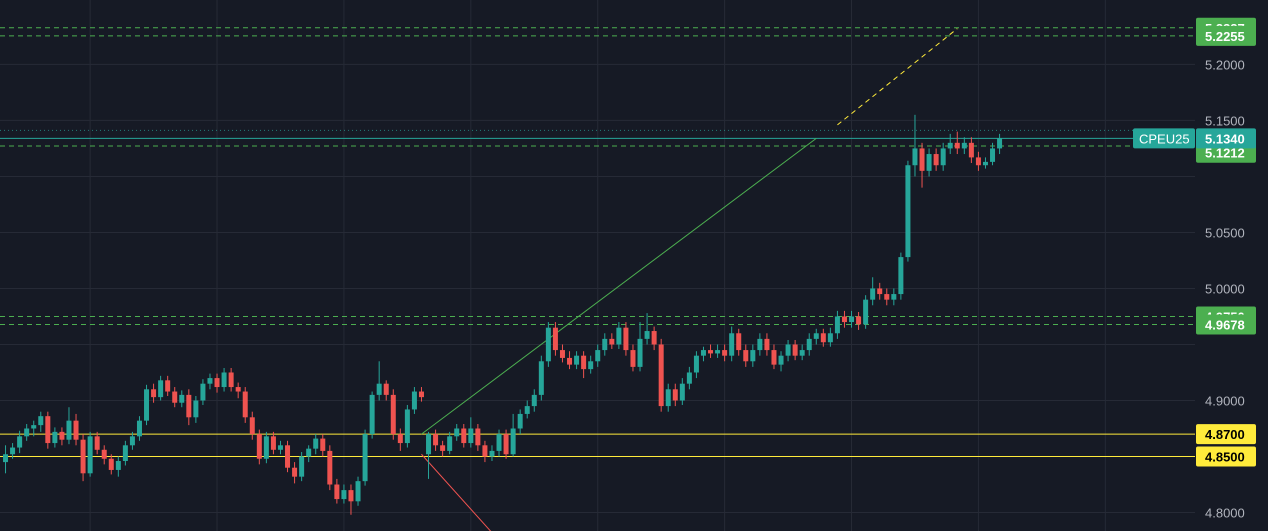  Describe the element at coordinates (1225, 288) in the screenshot. I see `price-axis: 5.2000 5.1500 5.0500 5.0000 4.9000 4.8000` at that location.